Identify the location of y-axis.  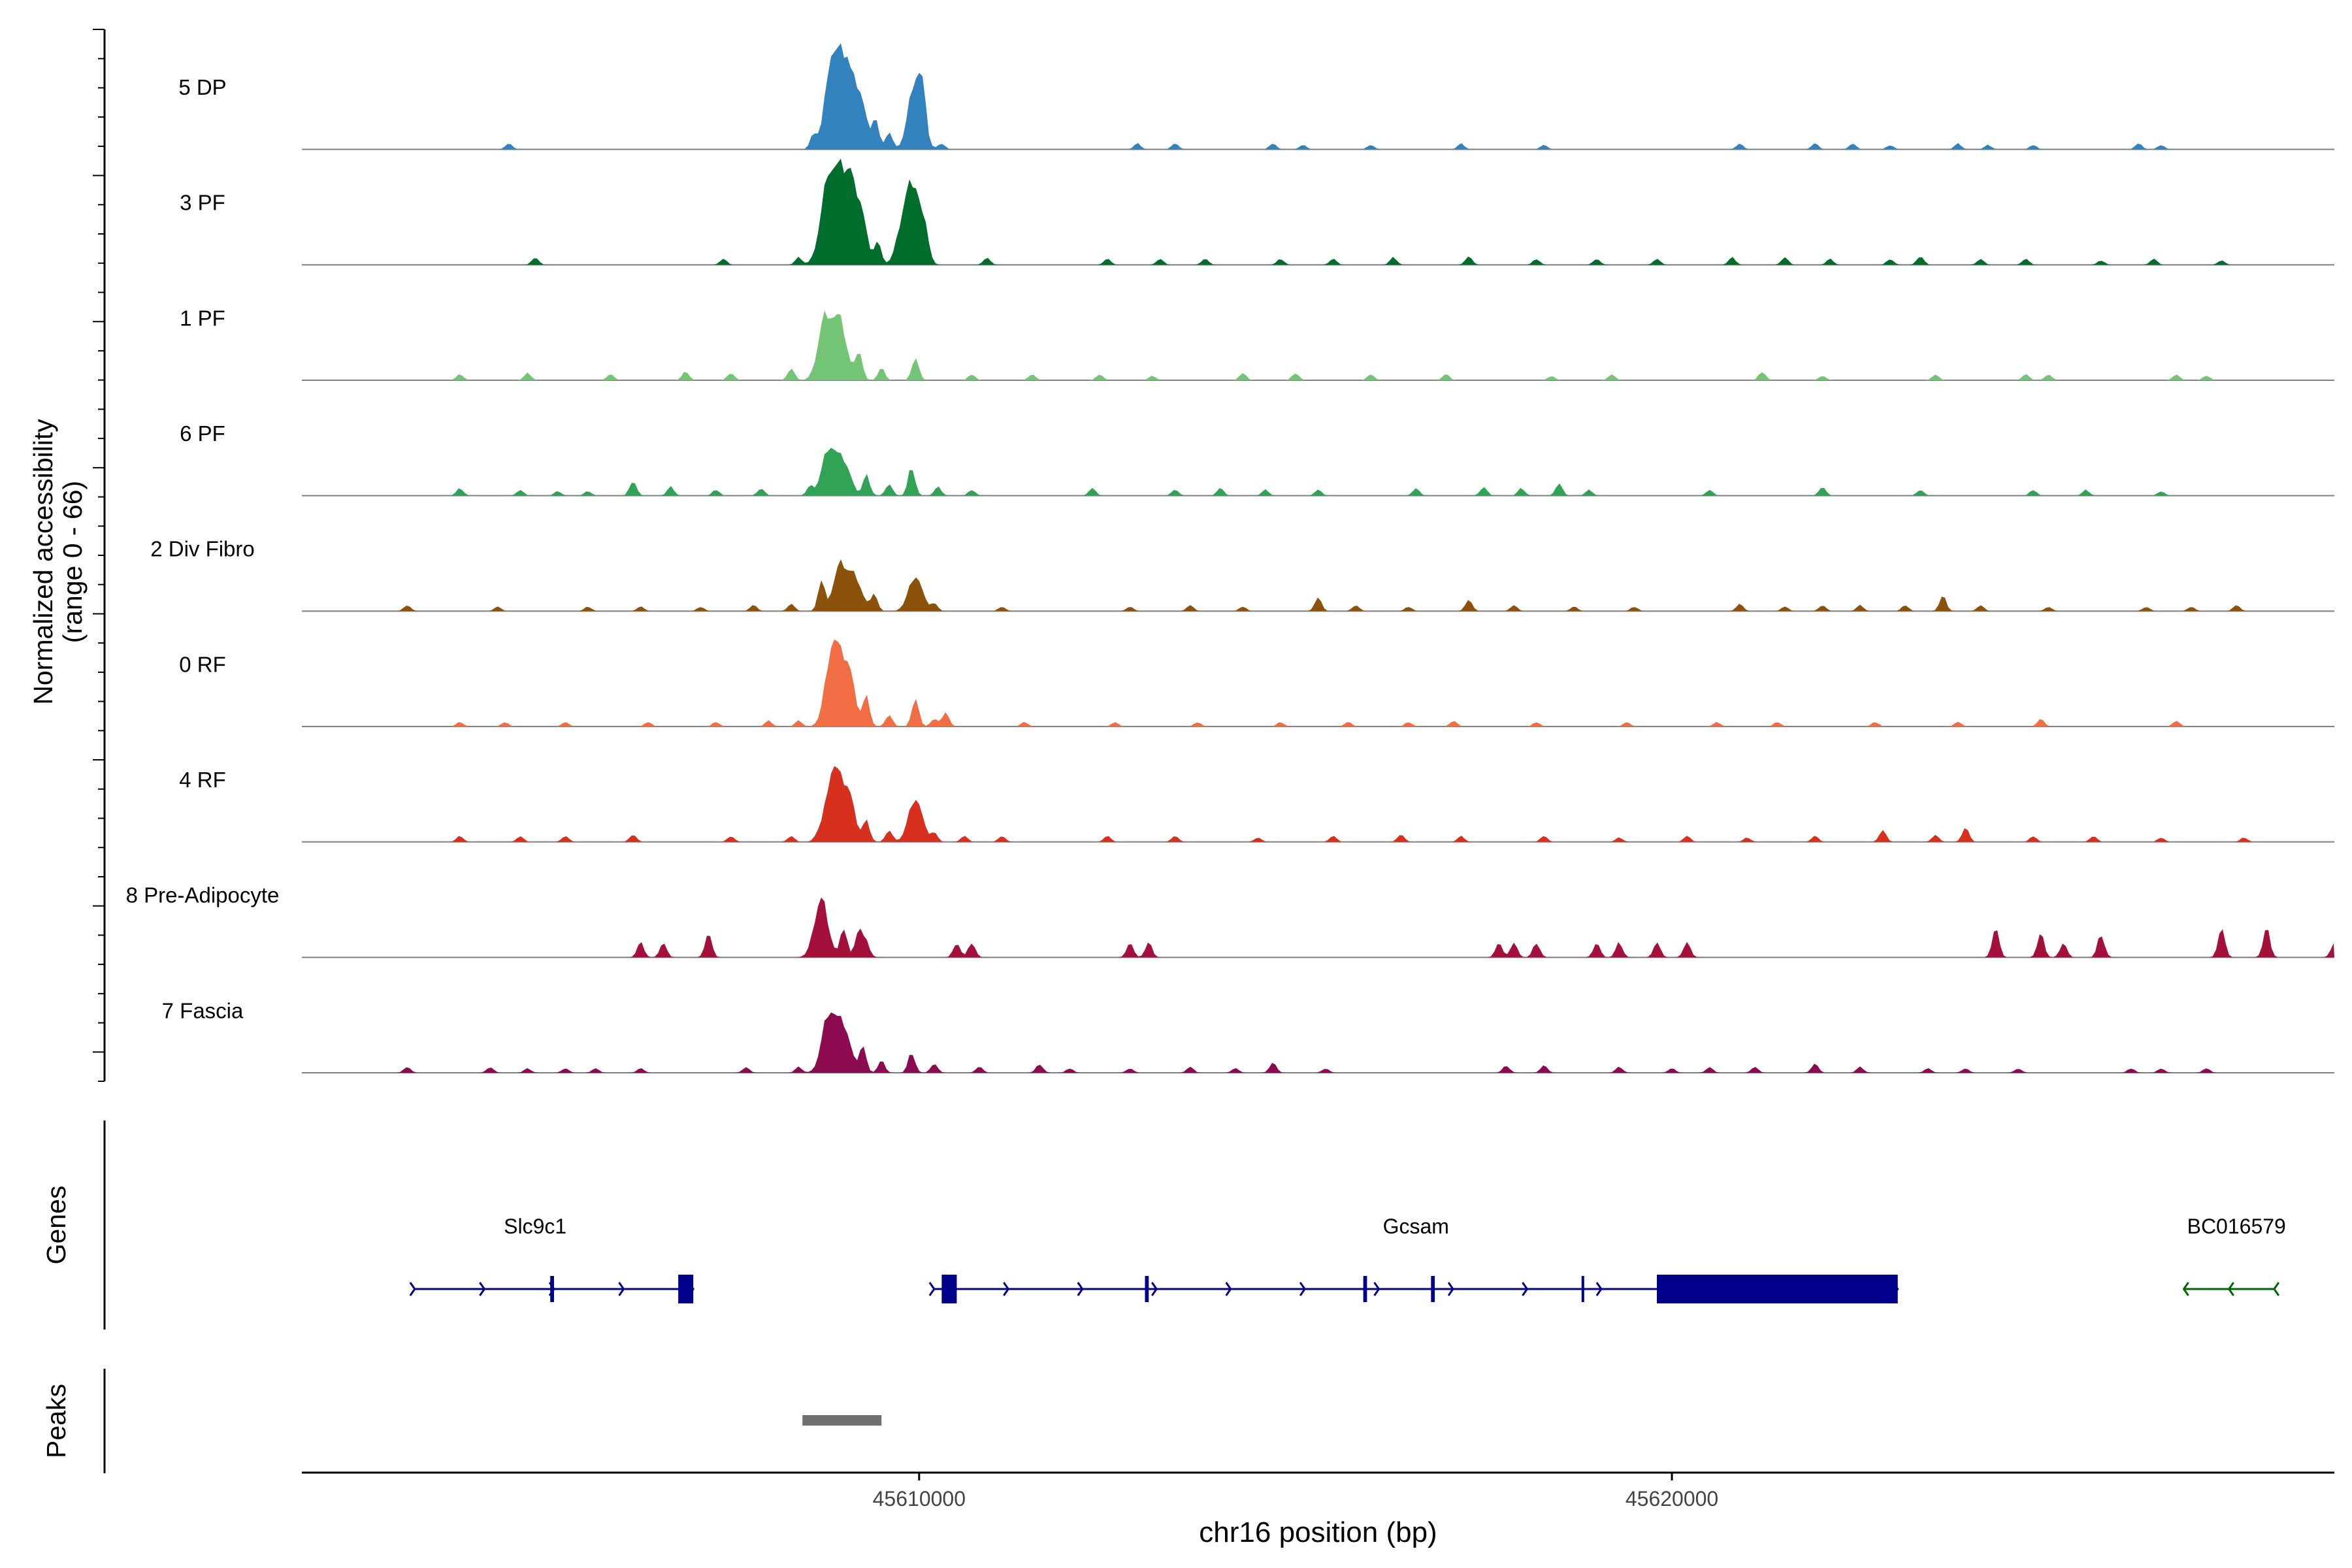
(99, 555).